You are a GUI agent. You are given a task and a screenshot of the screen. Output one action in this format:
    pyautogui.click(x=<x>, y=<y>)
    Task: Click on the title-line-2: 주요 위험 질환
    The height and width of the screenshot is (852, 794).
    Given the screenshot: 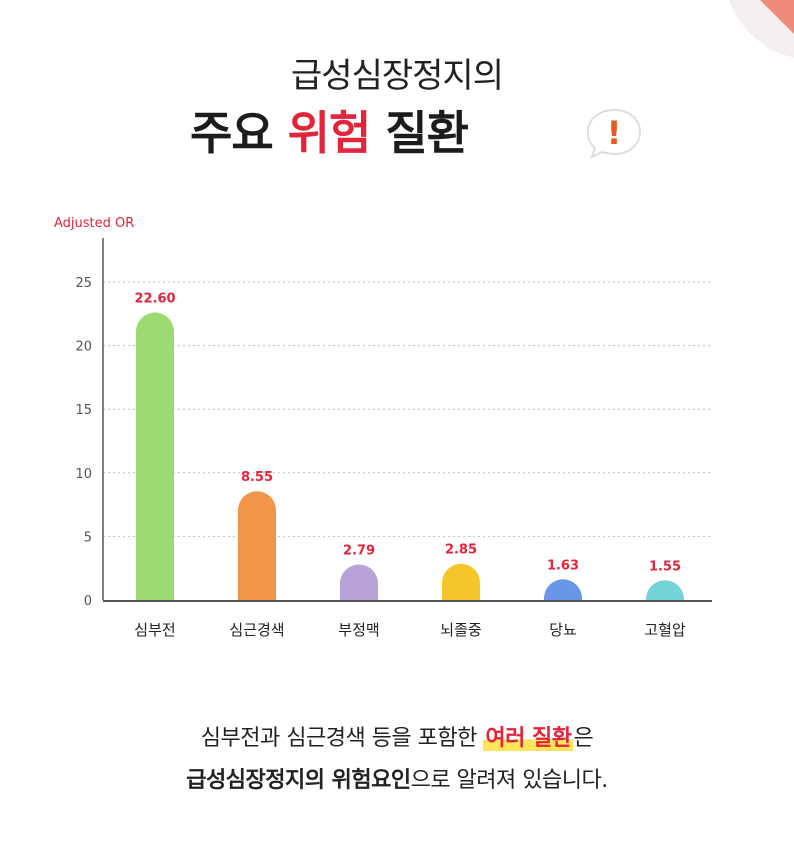 What is the action you would take?
    pyautogui.click(x=329, y=133)
    